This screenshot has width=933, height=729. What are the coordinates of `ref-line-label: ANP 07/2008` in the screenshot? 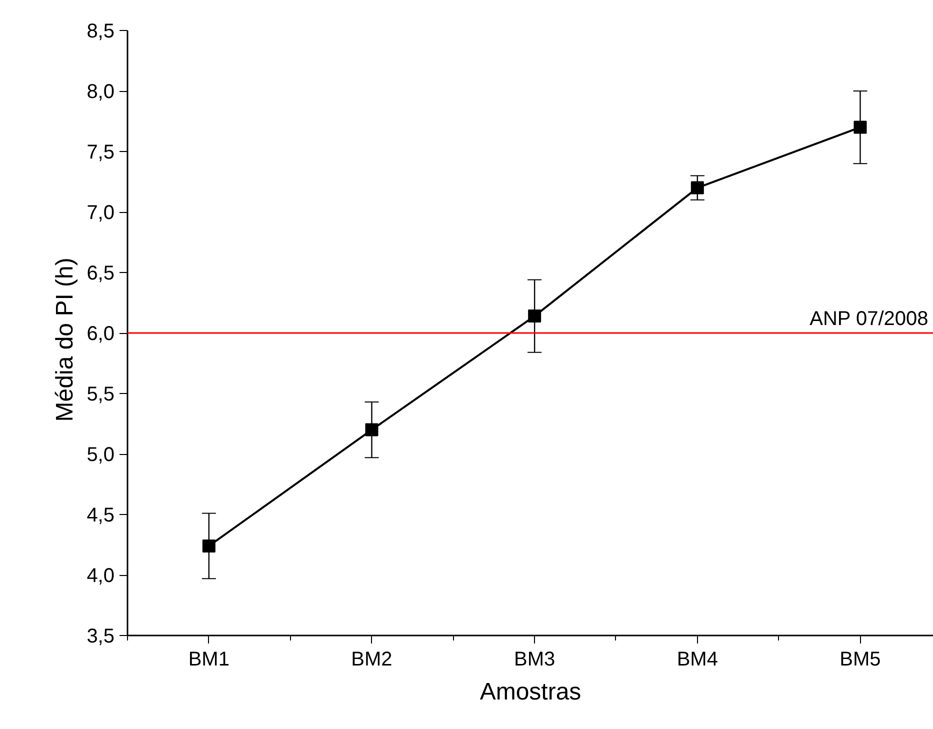 It's located at (869, 319).